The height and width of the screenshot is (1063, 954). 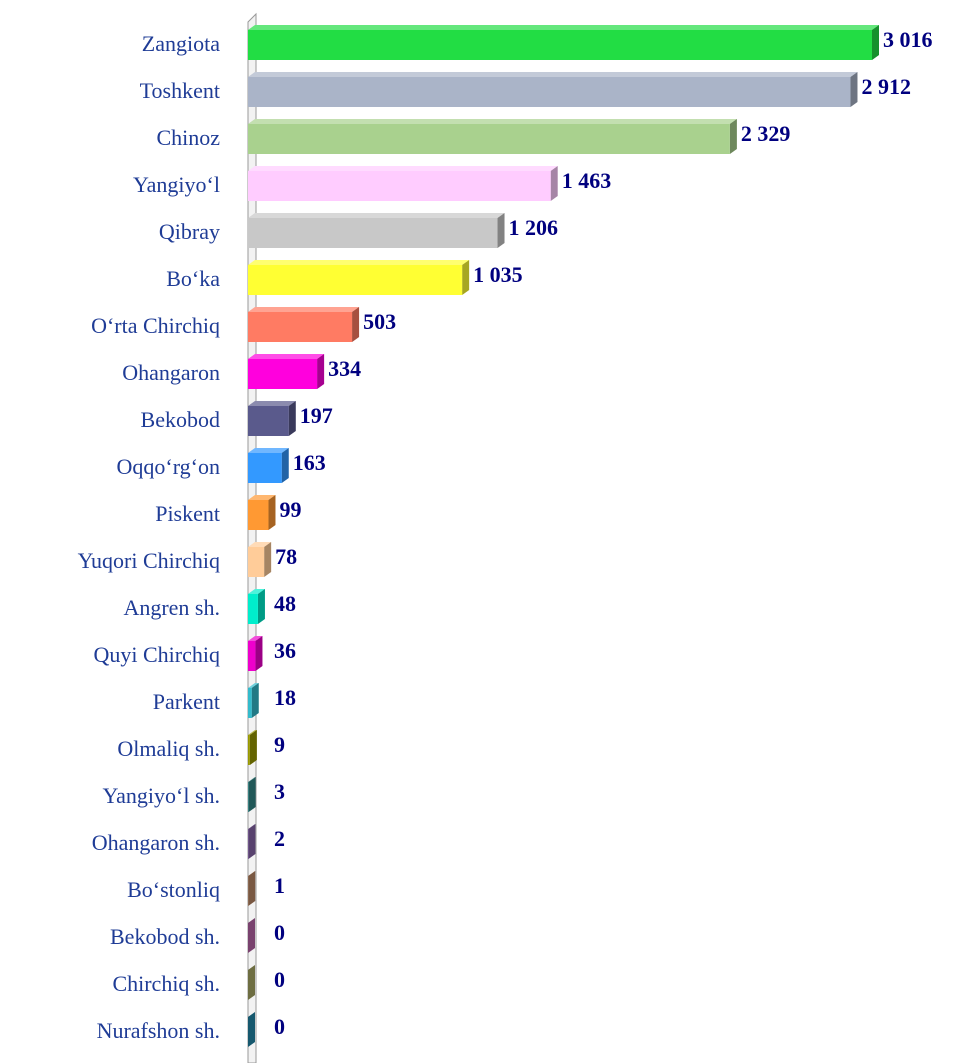 What do you see at coordinates (155, 325) in the screenshot?
I see `category-label: O‘rta Chirchiq` at bounding box center [155, 325].